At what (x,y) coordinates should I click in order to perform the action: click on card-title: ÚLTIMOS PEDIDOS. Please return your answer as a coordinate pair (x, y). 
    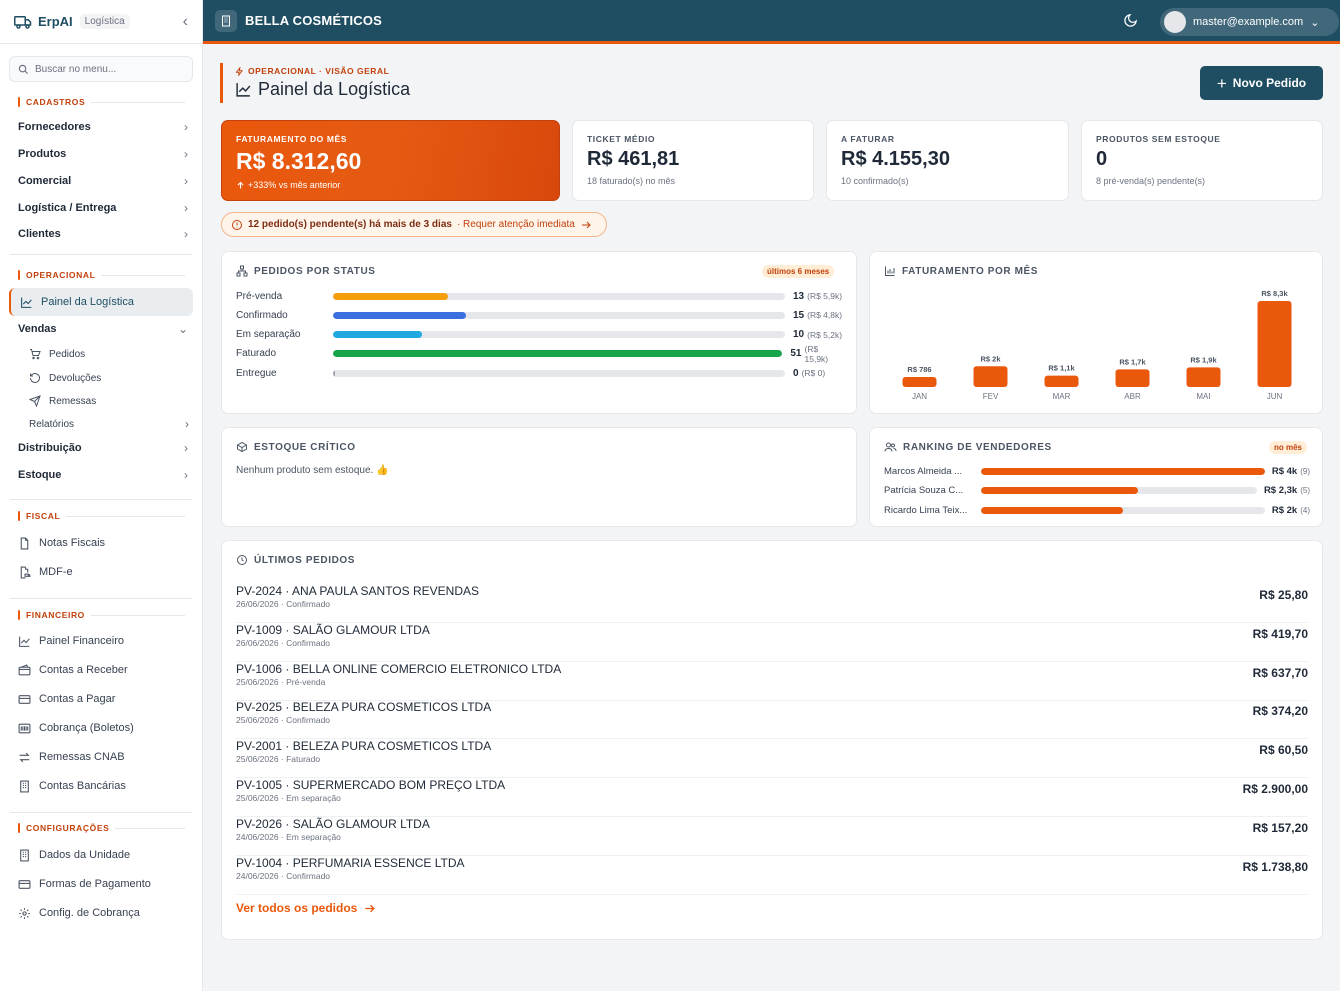
    Looking at the image, I should click on (295, 560).